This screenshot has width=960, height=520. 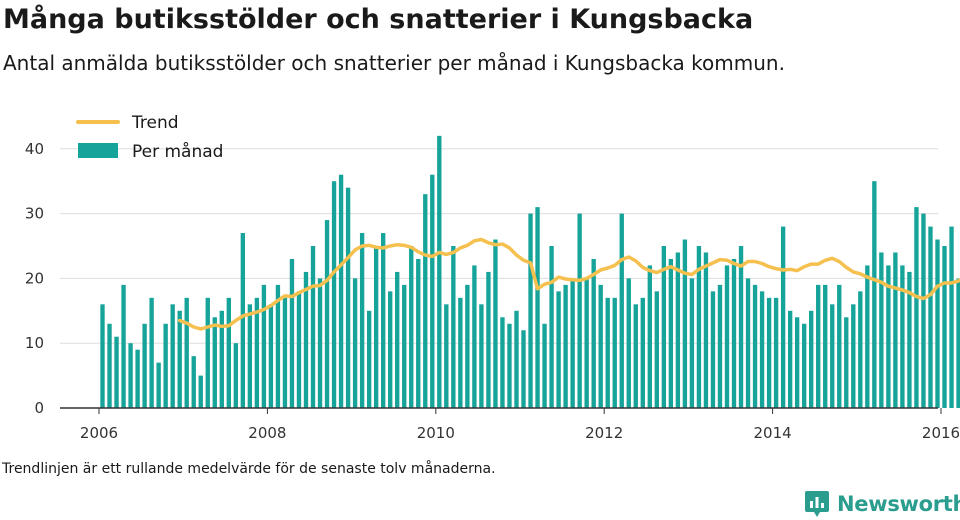 I want to click on legend: Trend Per månad, so click(x=149, y=137).